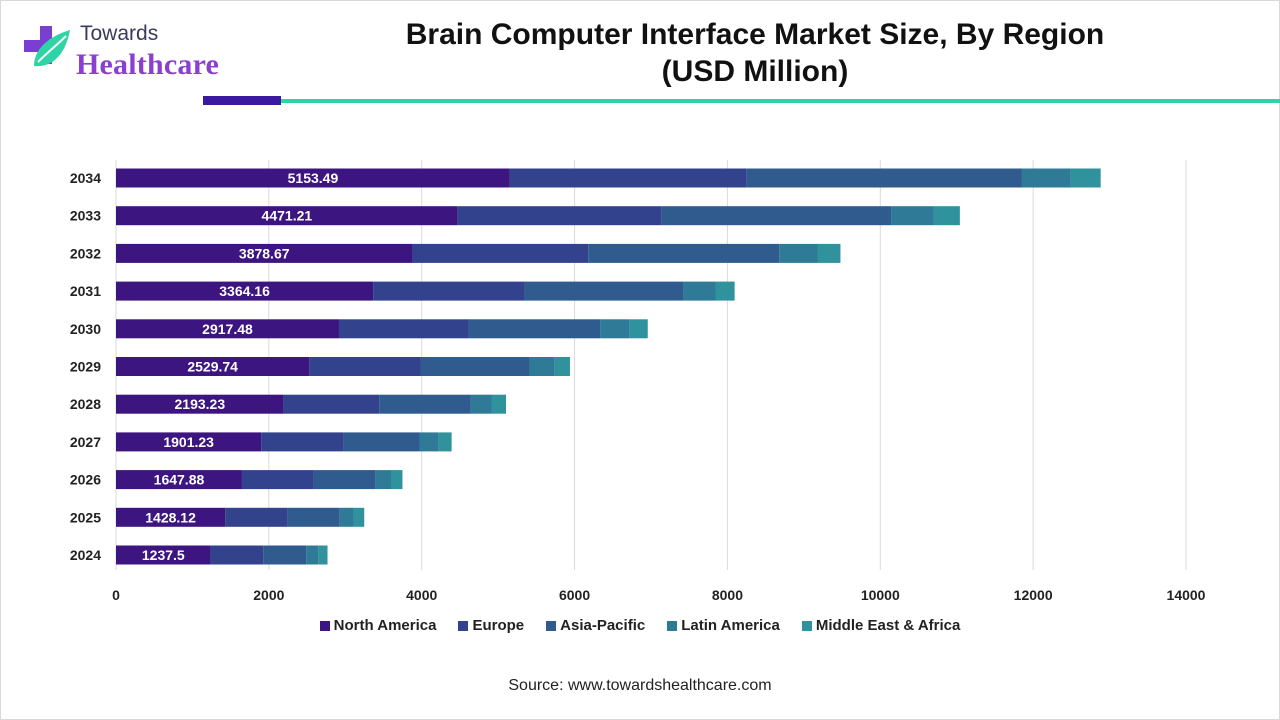 The height and width of the screenshot is (720, 1280). I want to click on legend-item: North America, so click(378, 625).